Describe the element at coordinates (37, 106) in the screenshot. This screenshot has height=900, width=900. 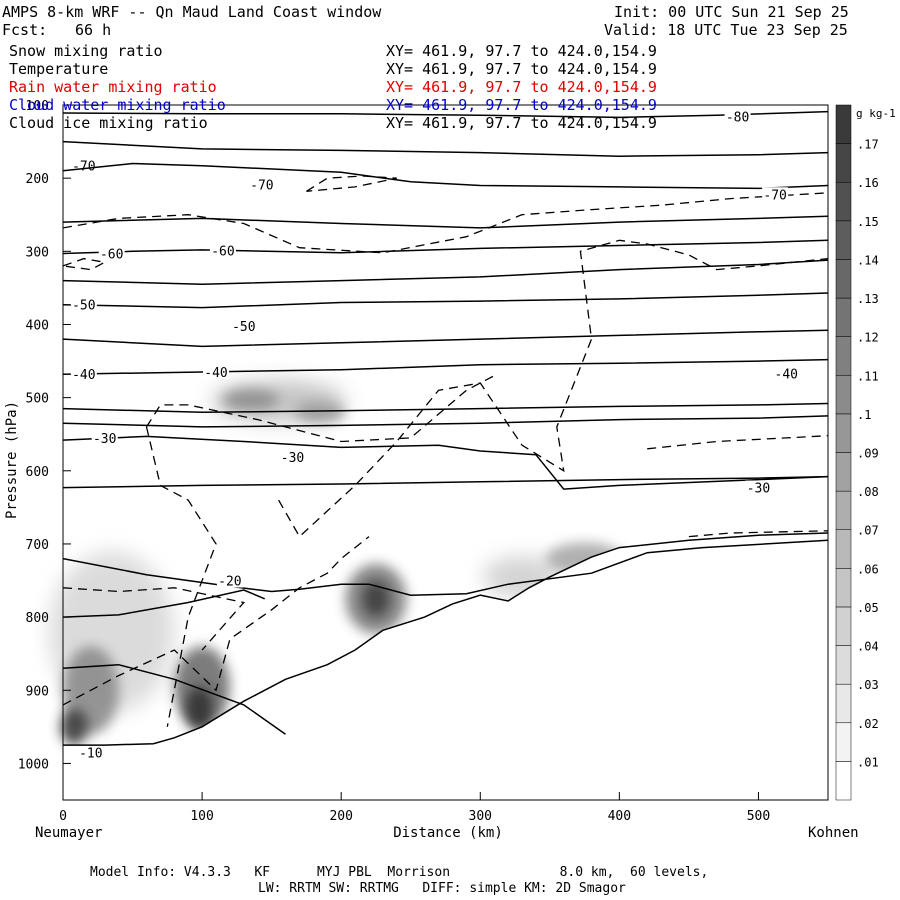
I see `y-tick-label: 100` at that location.